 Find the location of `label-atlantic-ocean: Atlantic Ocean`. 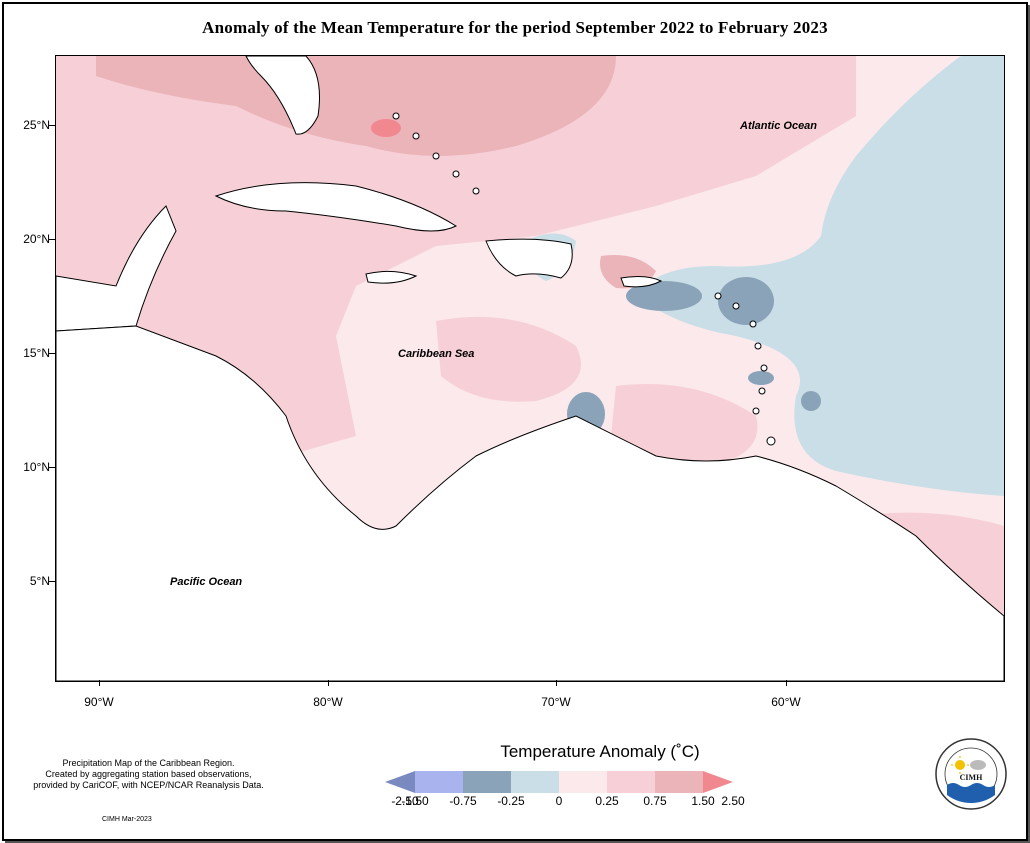

label-atlantic-ocean: Atlantic Ocean is located at coordinates (779, 126).